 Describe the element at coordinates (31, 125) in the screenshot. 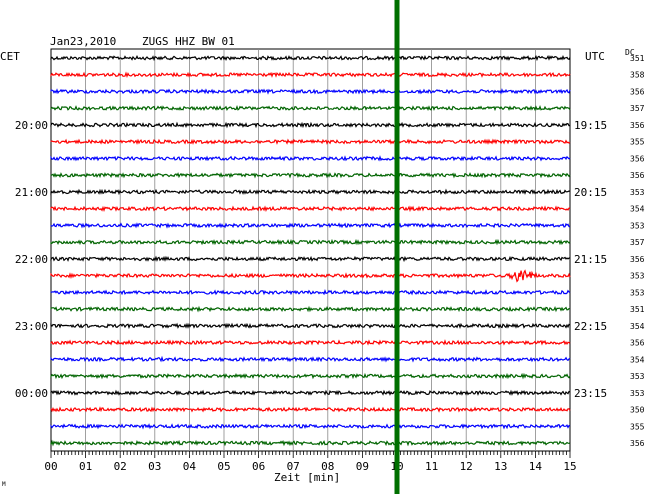

I see `cet-hour-label: 20:00` at that location.